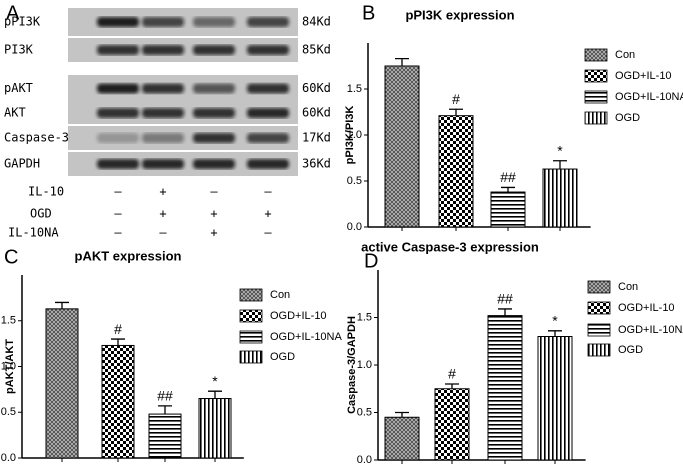 The image size is (683, 467). Describe the element at coordinates (41, 214) in the screenshot. I see `condition-label: OGD` at that location.